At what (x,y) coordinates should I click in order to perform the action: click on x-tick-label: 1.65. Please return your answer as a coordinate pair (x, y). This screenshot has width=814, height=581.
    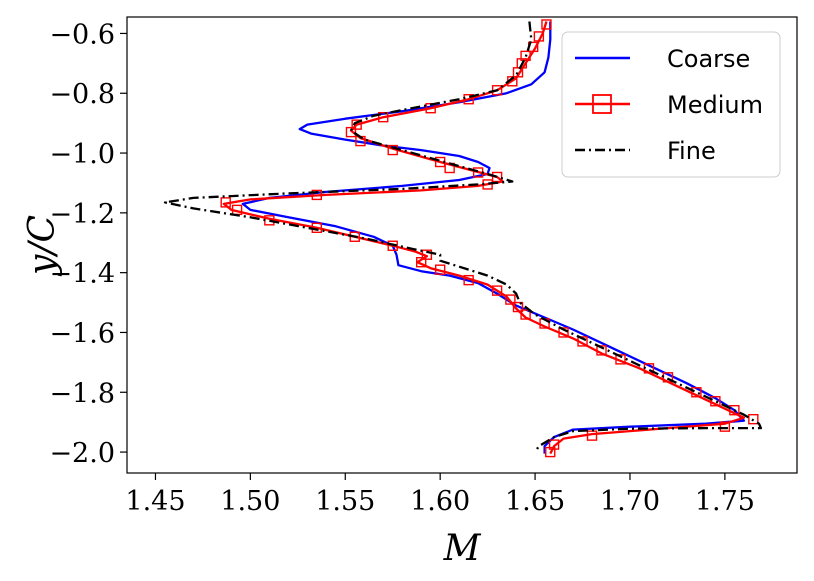
    Looking at the image, I should click on (535, 501).